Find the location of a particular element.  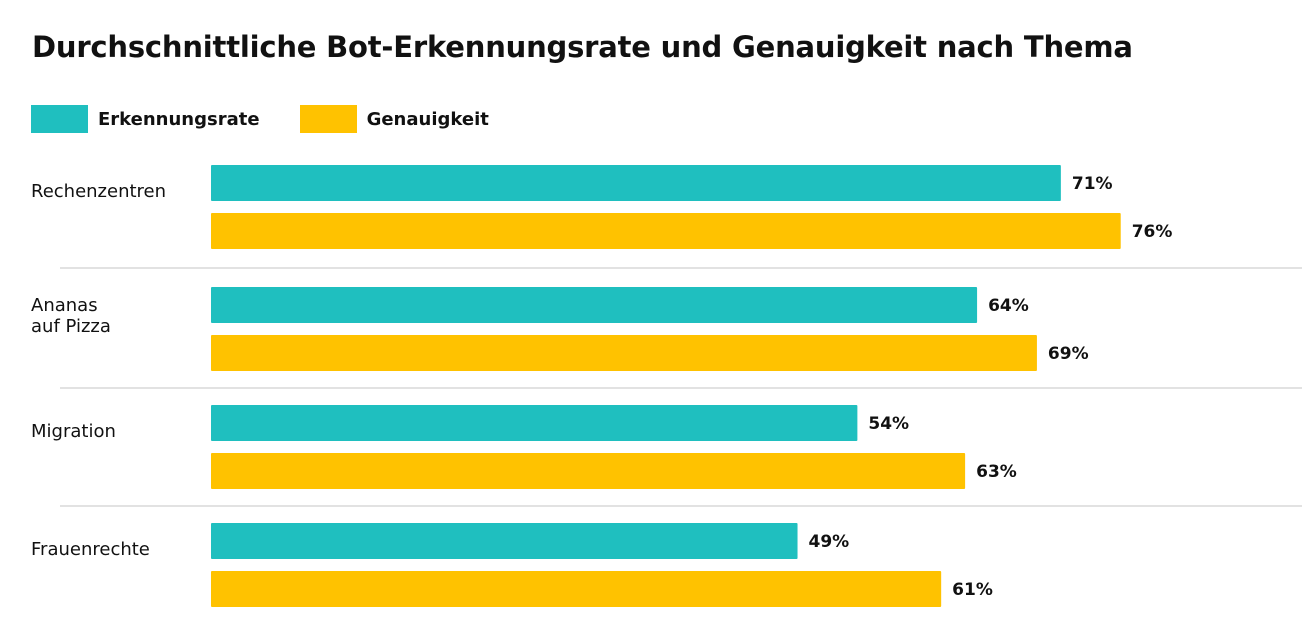

value-label-erkennungsrate-ananas-auf-pizza: 64% is located at coordinates (1008, 306).